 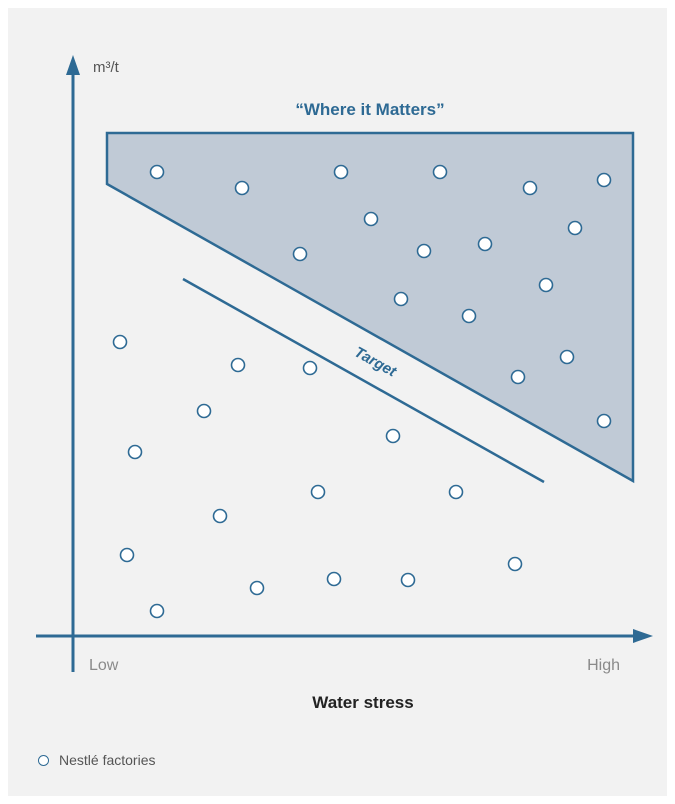 I want to click on factory-marker-icon, so click(x=43, y=760).